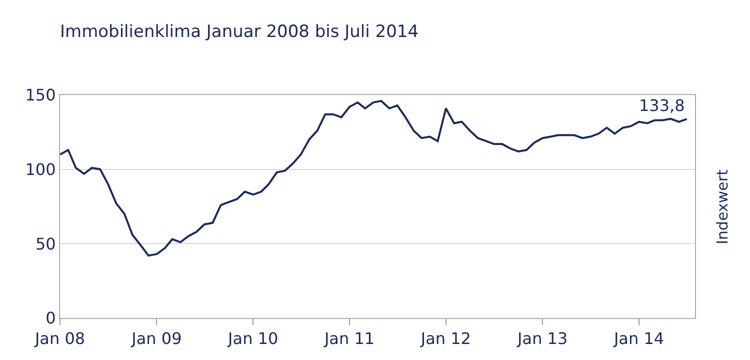 The image size is (750, 360). What do you see at coordinates (60, 338) in the screenshot?
I see `x-tick-label: Jan 08` at bounding box center [60, 338].